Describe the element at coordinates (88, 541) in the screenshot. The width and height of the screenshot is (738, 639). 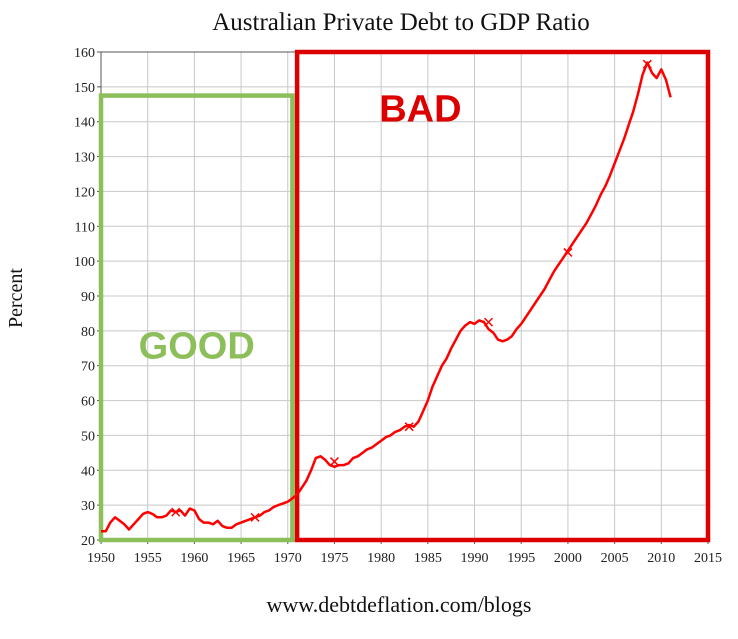
I see `y-tick-label: 20` at that location.